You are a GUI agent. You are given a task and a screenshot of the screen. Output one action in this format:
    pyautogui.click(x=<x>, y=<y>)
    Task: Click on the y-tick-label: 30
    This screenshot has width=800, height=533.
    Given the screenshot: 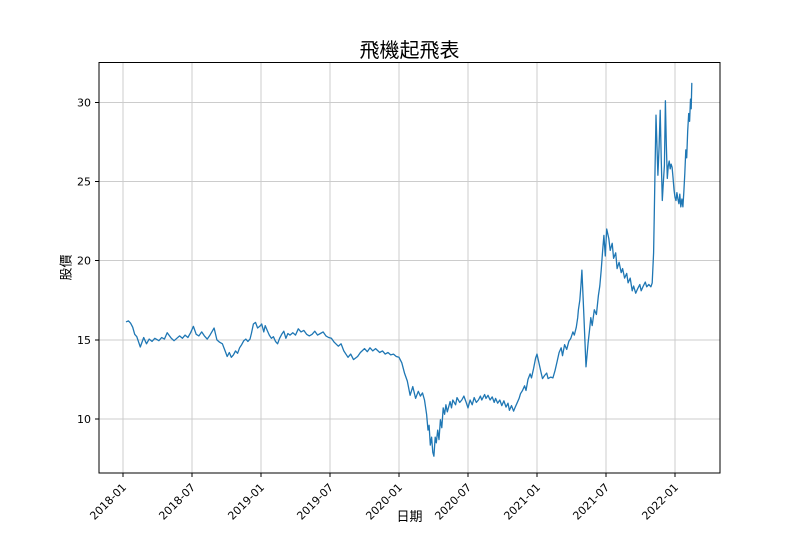 What is the action you would take?
    pyautogui.click(x=84, y=102)
    